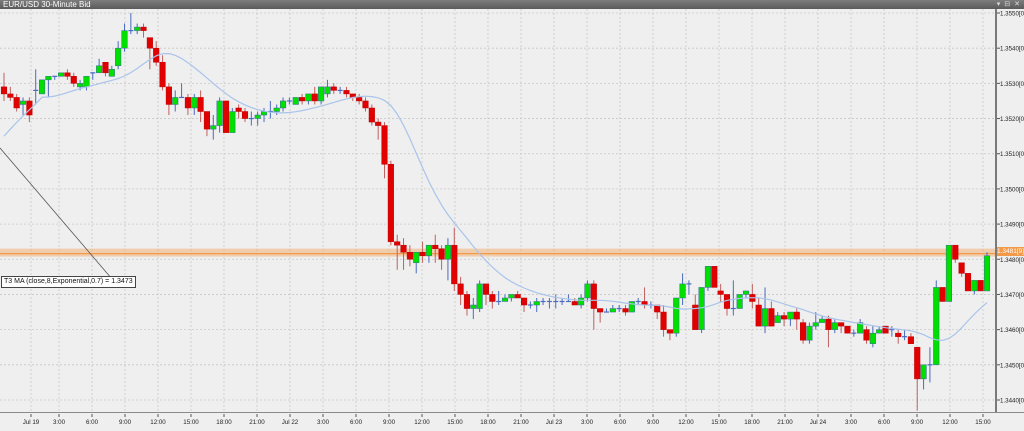 This screenshot has height=431, width=1024. I want to click on menu-dropdown-icon: ▾, so click(998, 4).